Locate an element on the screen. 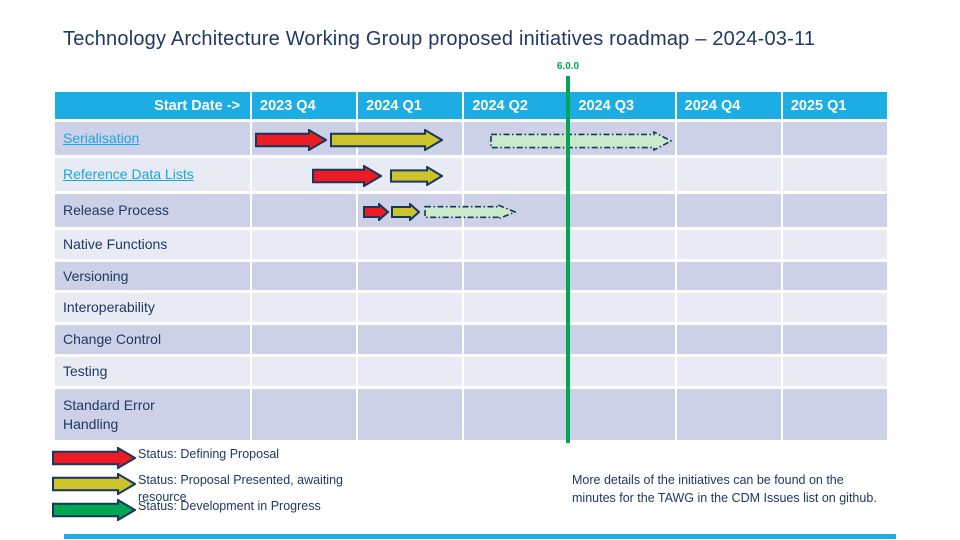 The image size is (960, 540). legend-item-development-in-progress: Status: Development in Progress is located at coordinates (232, 510).